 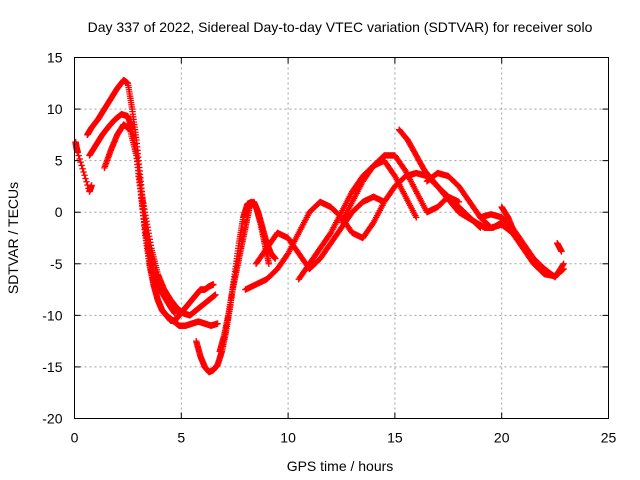 I want to click on series-sat-d, so click(x=177, y=245).